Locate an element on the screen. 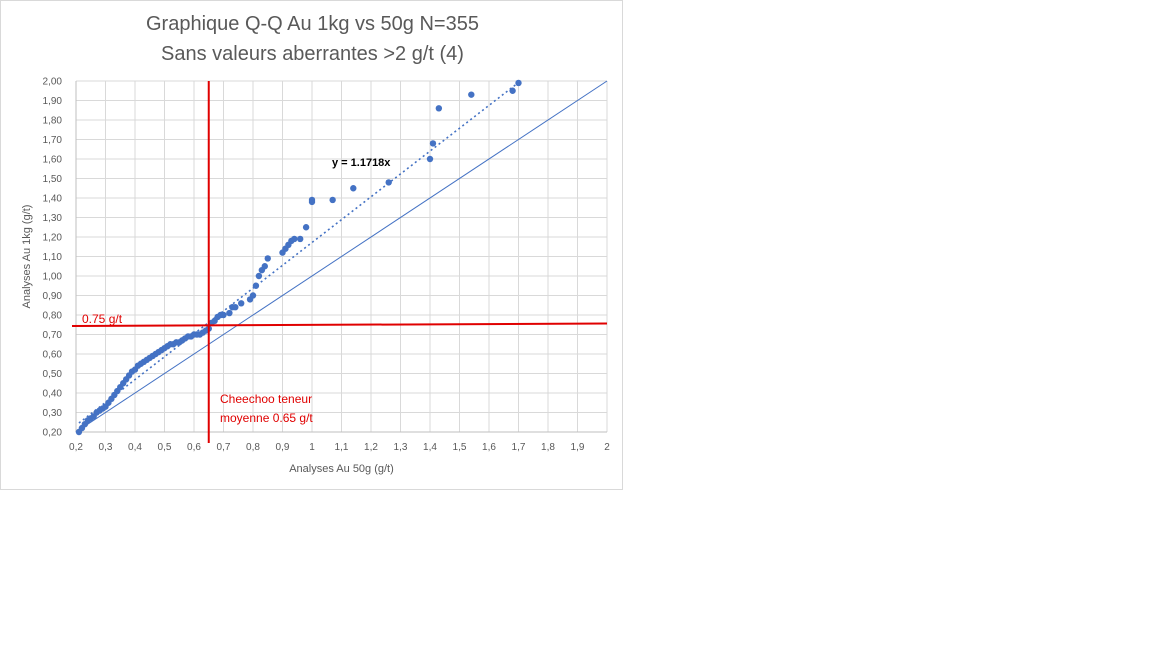  x-tick-label: 1 is located at coordinates (312, 447).